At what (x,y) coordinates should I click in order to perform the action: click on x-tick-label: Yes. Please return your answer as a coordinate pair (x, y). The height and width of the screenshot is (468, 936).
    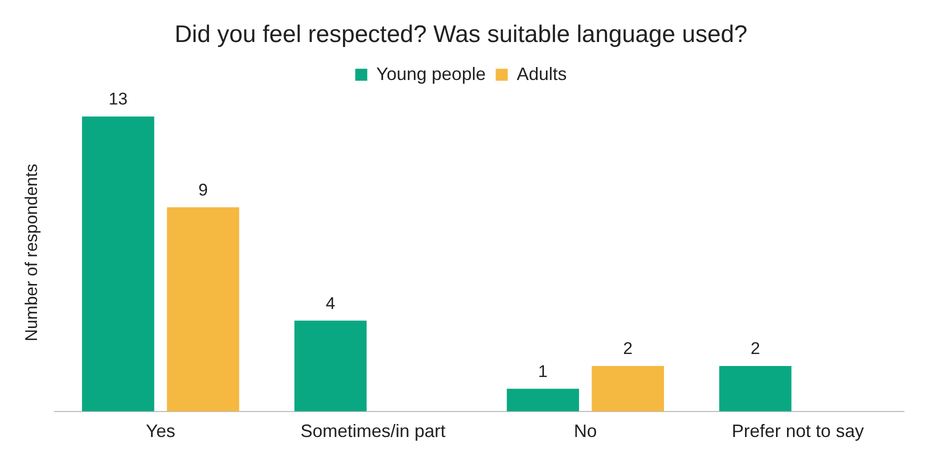
    Looking at the image, I should click on (161, 431).